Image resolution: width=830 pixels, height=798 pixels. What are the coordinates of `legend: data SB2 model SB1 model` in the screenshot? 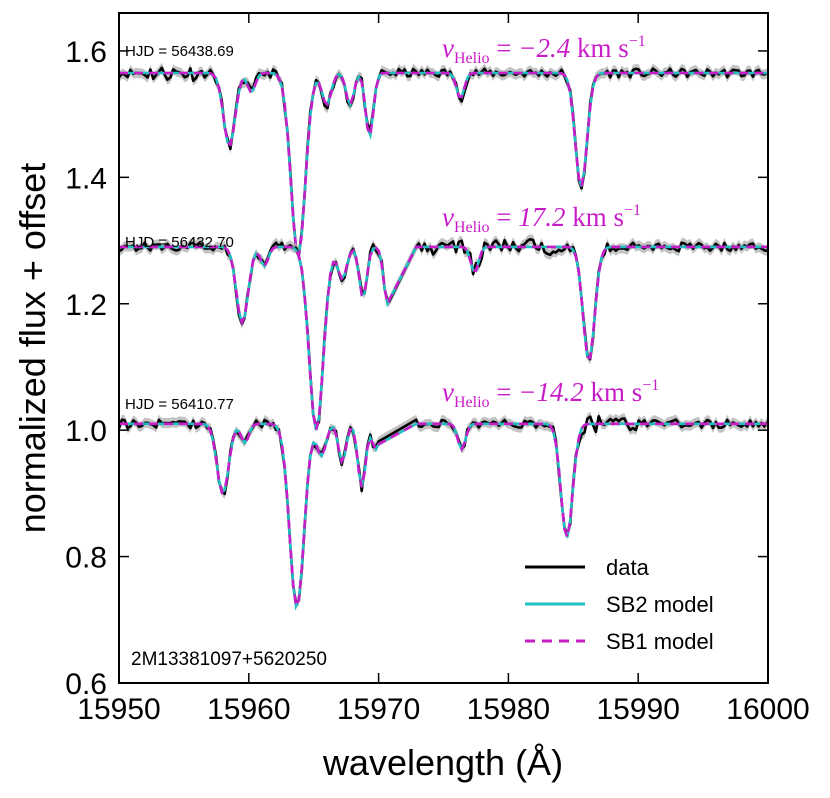 It's located at (619, 604).